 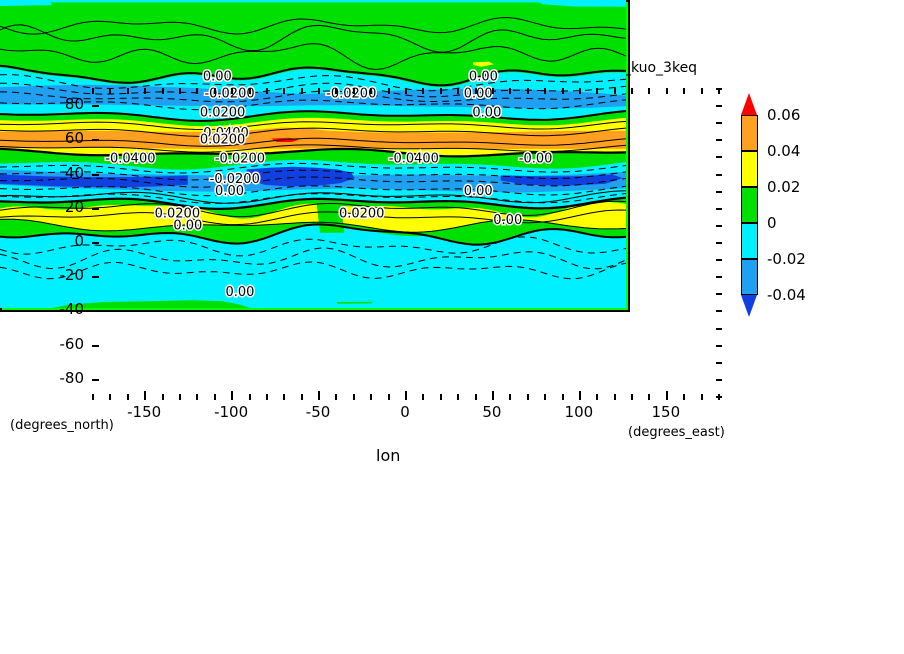 I want to click on colorbar-tick-label: 0.02, so click(x=784, y=187).